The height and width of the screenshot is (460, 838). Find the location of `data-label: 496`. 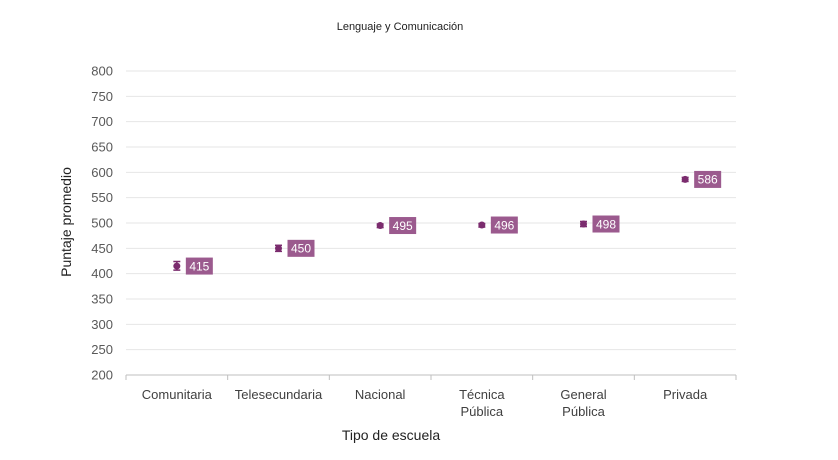

data-label: 496 is located at coordinates (504, 225).